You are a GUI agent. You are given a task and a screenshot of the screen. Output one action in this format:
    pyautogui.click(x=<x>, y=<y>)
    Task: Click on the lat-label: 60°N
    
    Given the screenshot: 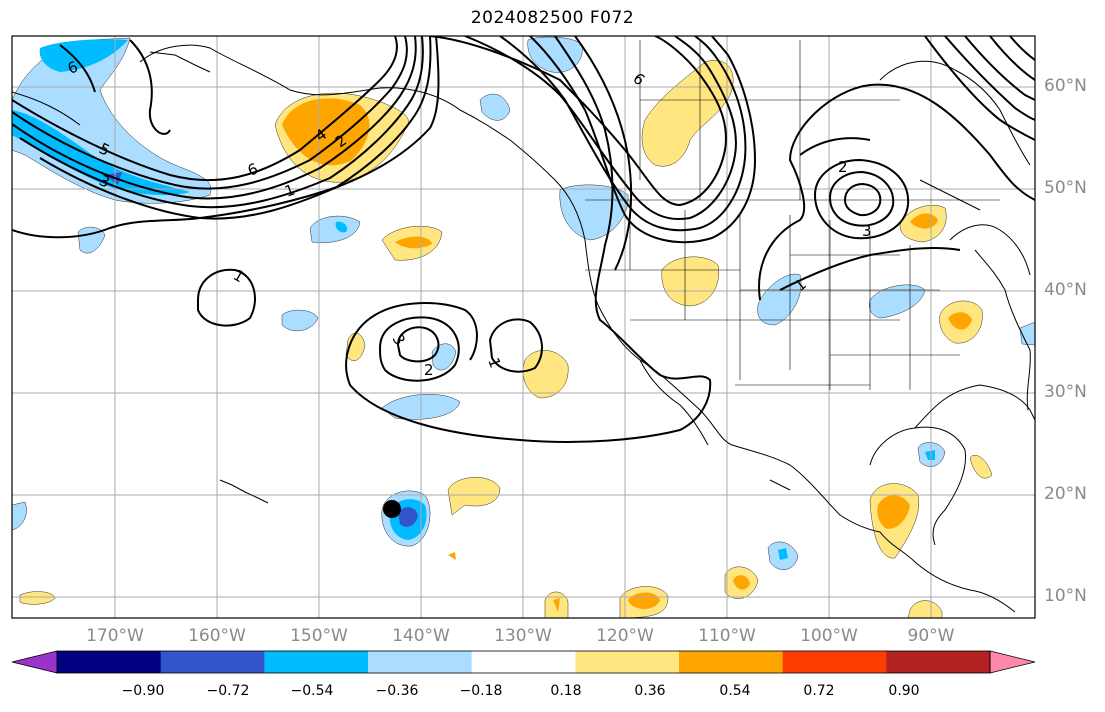 What is the action you would take?
    pyautogui.click(x=1065, y=86)
    